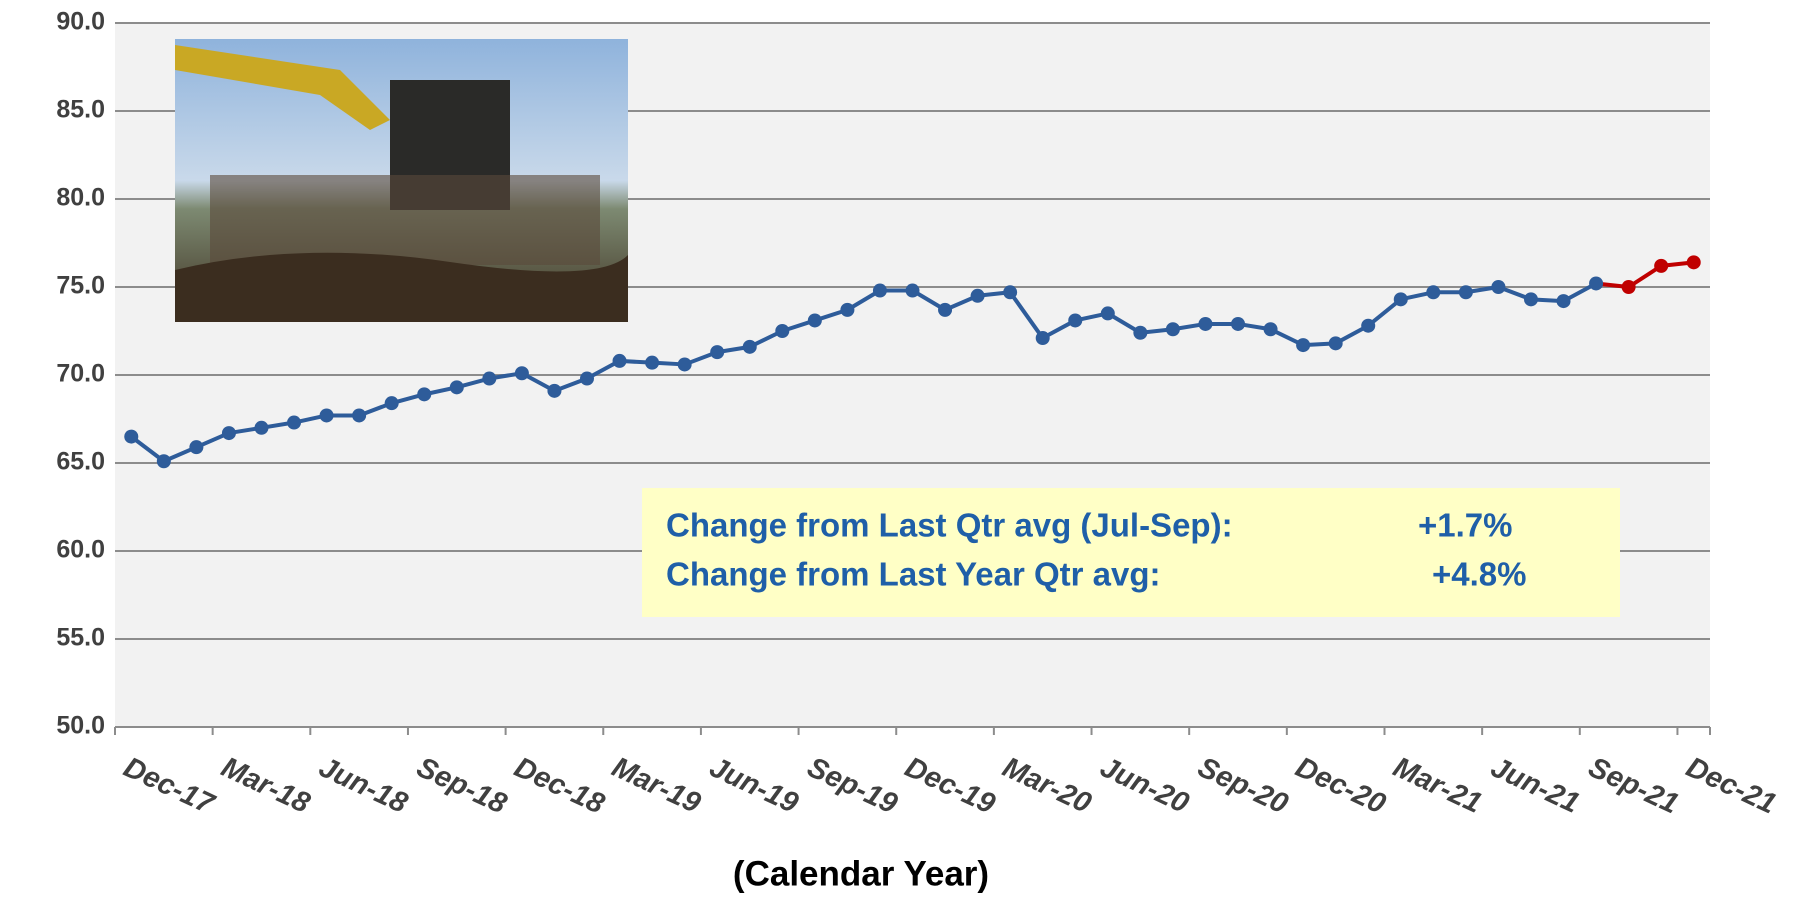 This screenshot has height=906, width=1808. Describe the element at coordinates (559, 786) in the screenshot. I see `x-tick-label: Dec-18` at that location.